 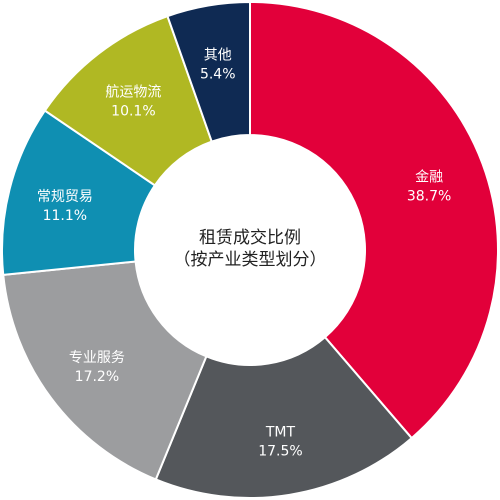 What do you see at coordinates (280, 452) in the screenshot?
I see `slice-value-1: 17.5%` at bounding box center [280, 452].